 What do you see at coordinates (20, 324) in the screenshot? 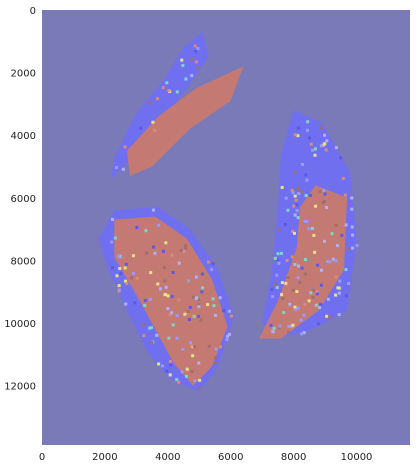
I see `y-tick-label: 10000` at bounding box center [20, 324].